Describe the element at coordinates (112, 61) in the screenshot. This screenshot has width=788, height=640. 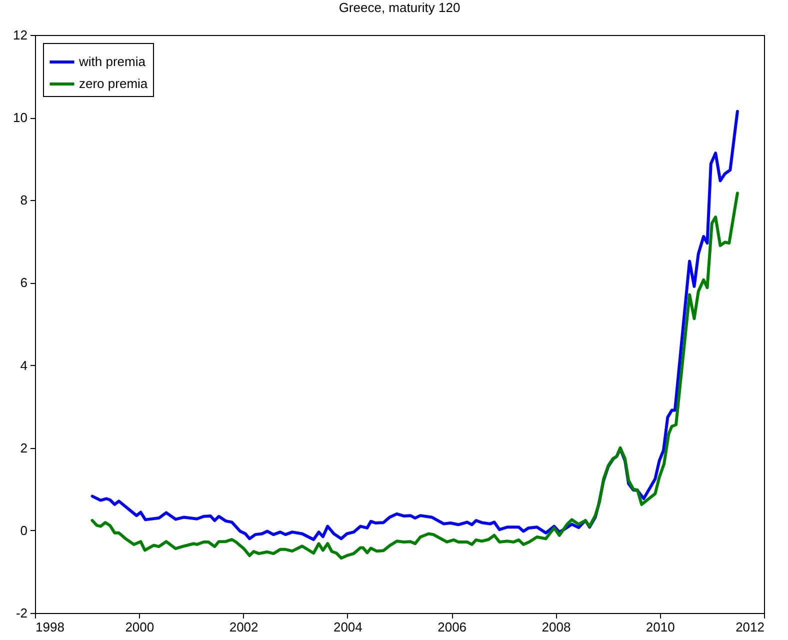
I see `legend-label: with premia` at that location.